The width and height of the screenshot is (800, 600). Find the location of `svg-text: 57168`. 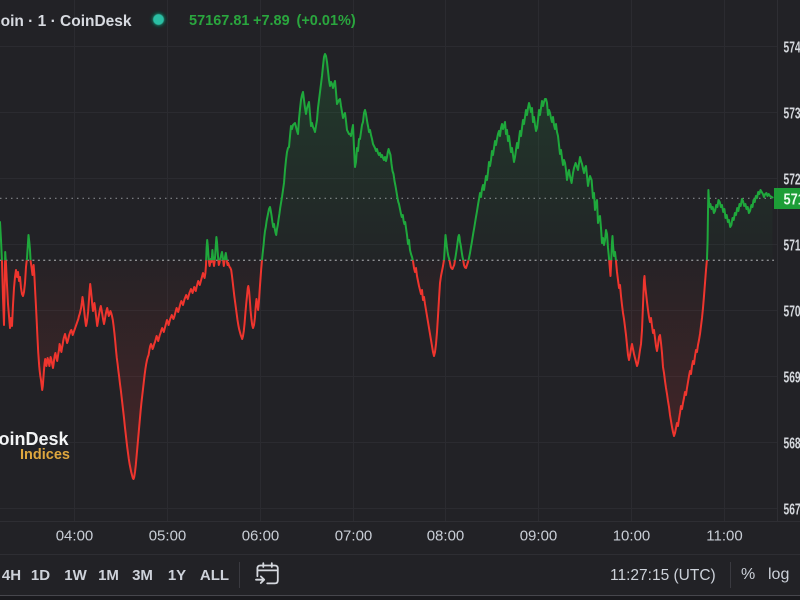

svg-text: 57168 is located at coordinates (792, 200).